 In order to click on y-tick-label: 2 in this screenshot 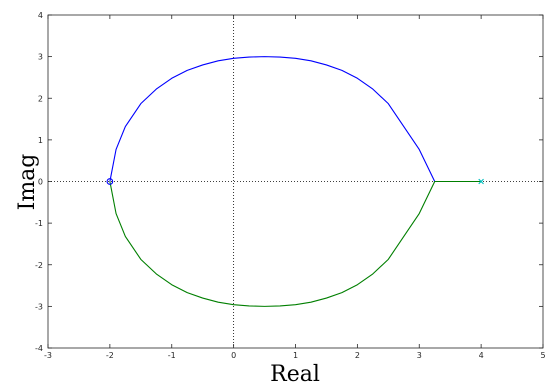, I will do `click(40, 98)`.